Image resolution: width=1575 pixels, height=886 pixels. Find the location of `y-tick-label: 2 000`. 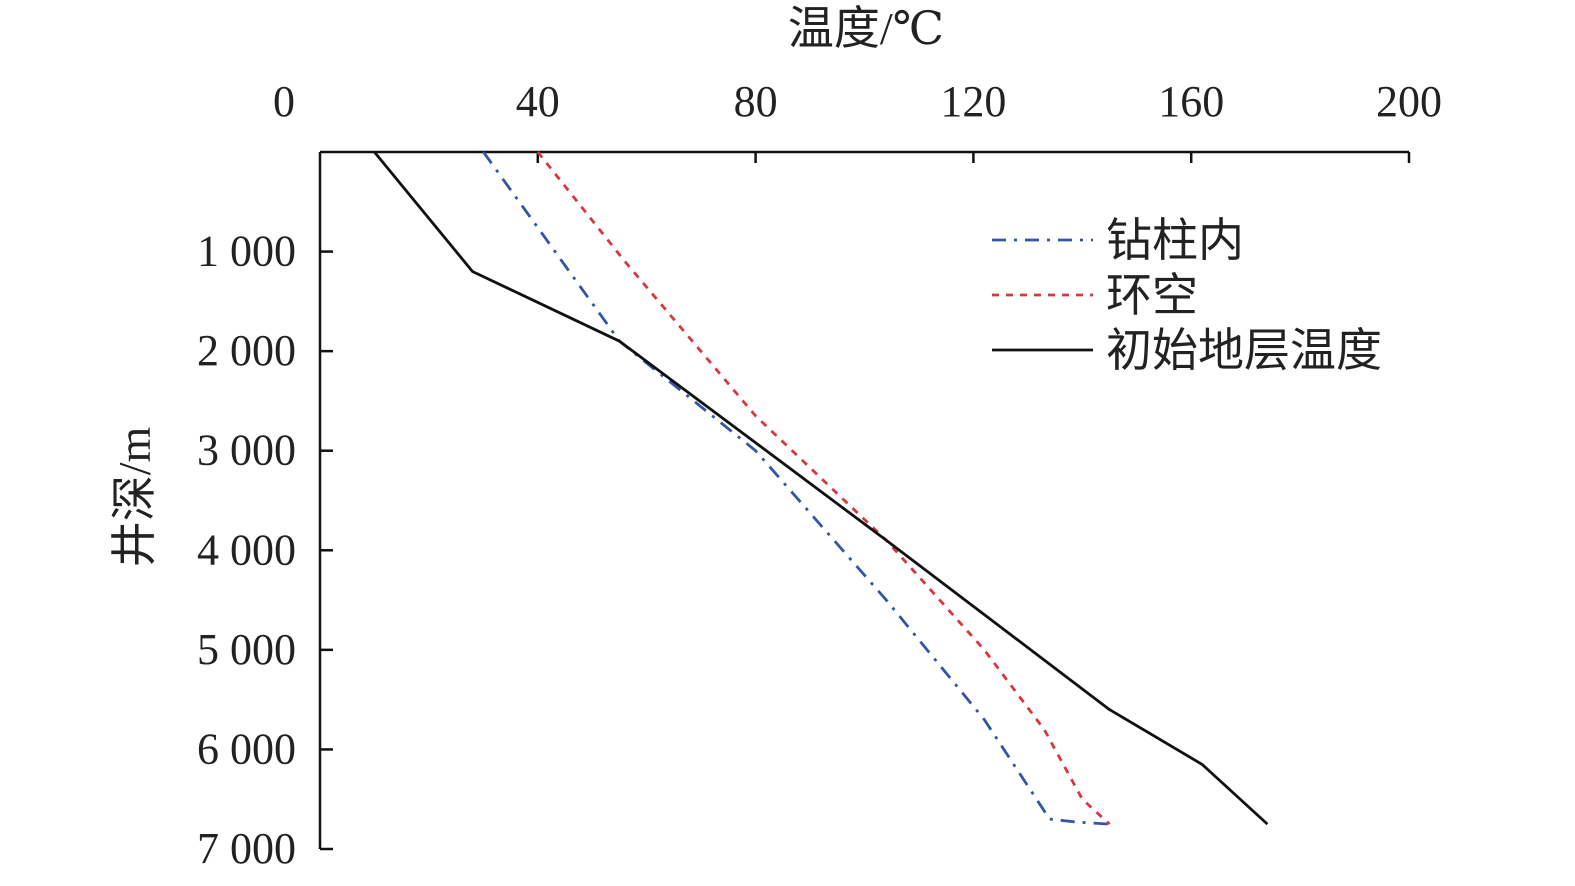

y-tick-label: 2 000 is located at coordinates (246, 350).